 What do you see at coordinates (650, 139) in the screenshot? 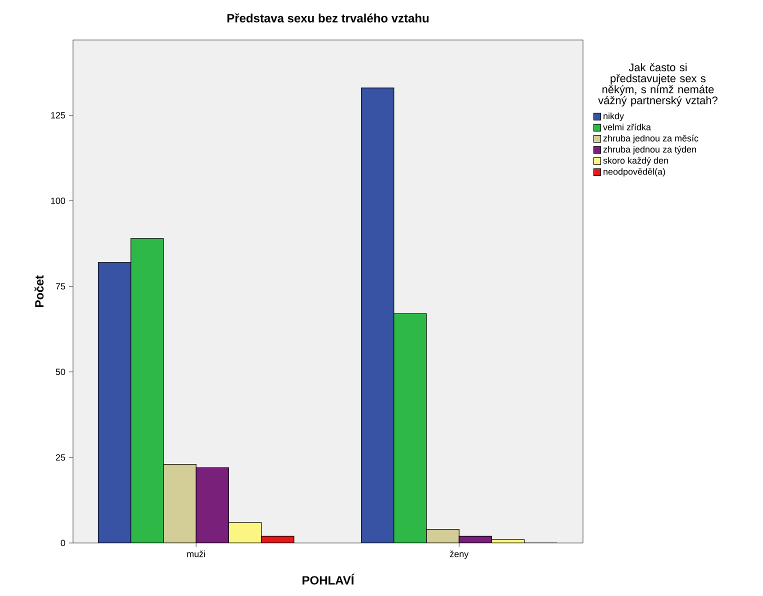
I see `legend-label: zhruba jednou za měsíc` at bounding box center [650, 139].